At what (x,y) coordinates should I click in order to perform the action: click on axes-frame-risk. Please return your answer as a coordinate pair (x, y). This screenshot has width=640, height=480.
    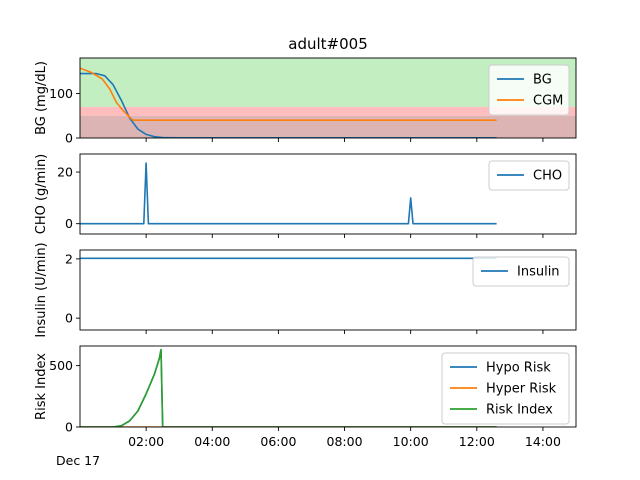
    Looking at the image, I should click on (328, 386).